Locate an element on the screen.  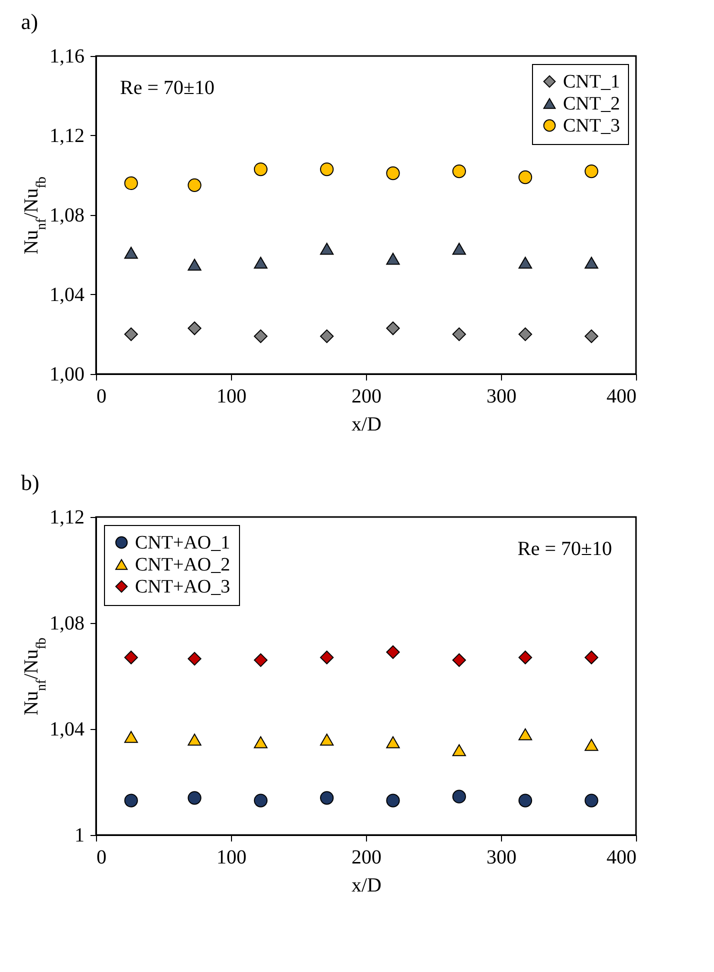
y-tick-label: 1,16 is located at coordinates (67, 57).